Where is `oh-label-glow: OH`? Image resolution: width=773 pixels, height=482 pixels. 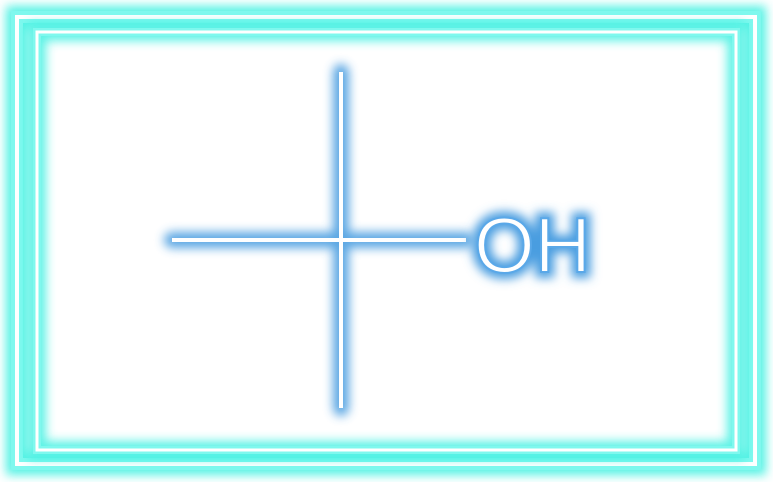 oh-label-glow: OH is located at coordinates (532, 245).